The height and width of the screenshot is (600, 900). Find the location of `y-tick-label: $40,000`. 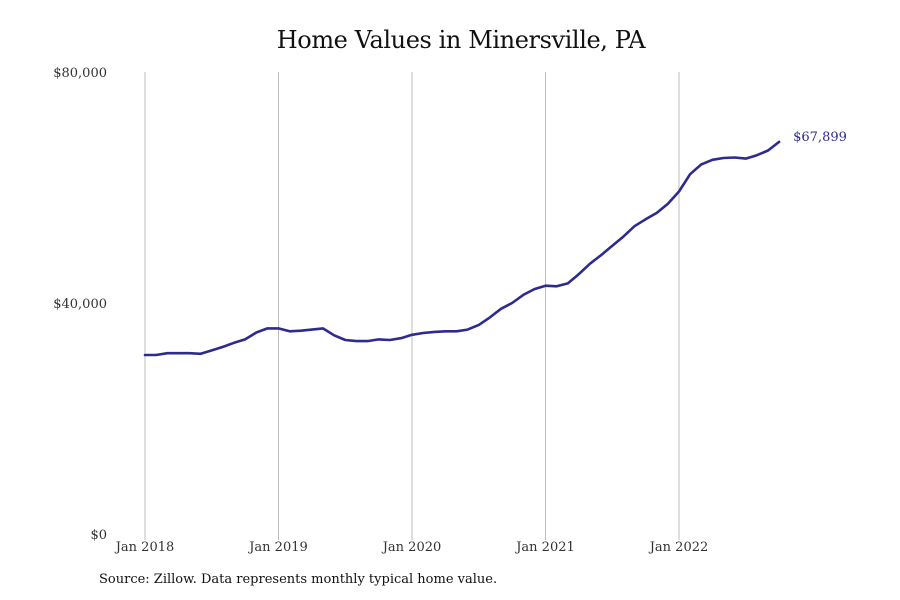

y-tick-label: $40,000 is located at coordinates (80, 304).